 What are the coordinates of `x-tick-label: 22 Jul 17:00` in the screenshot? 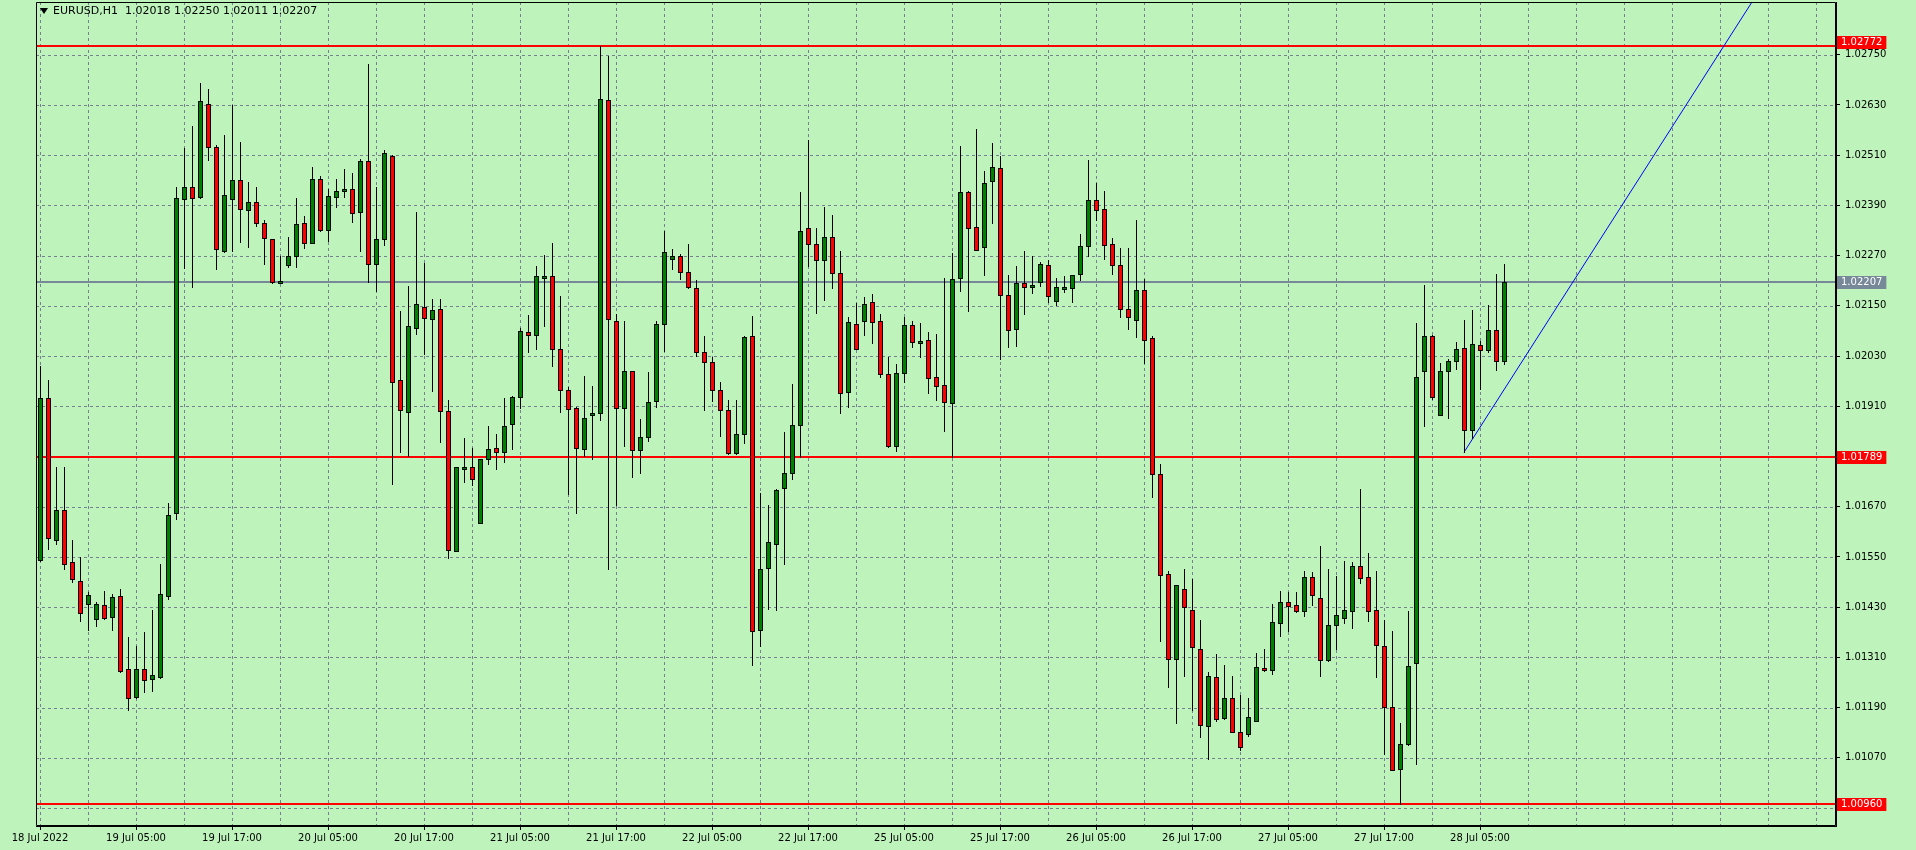 It's located at (808, 837).